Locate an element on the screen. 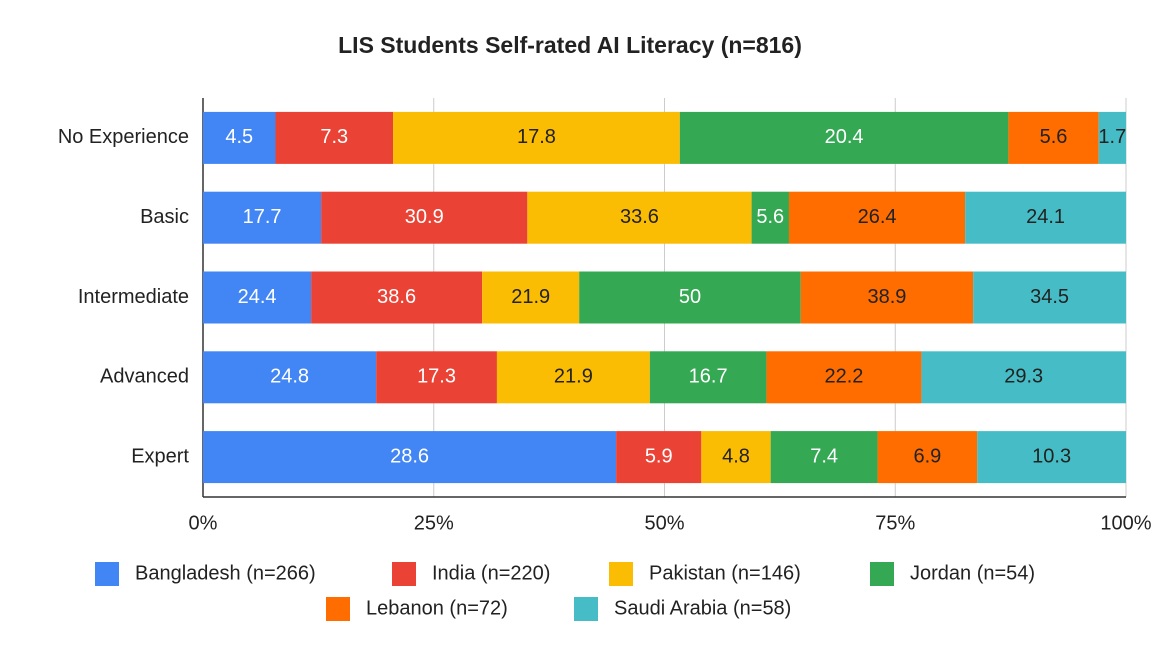 The width and height of the screenshot is (1157, 653). data-label: 26.4 is located at coordinates (877, 217).